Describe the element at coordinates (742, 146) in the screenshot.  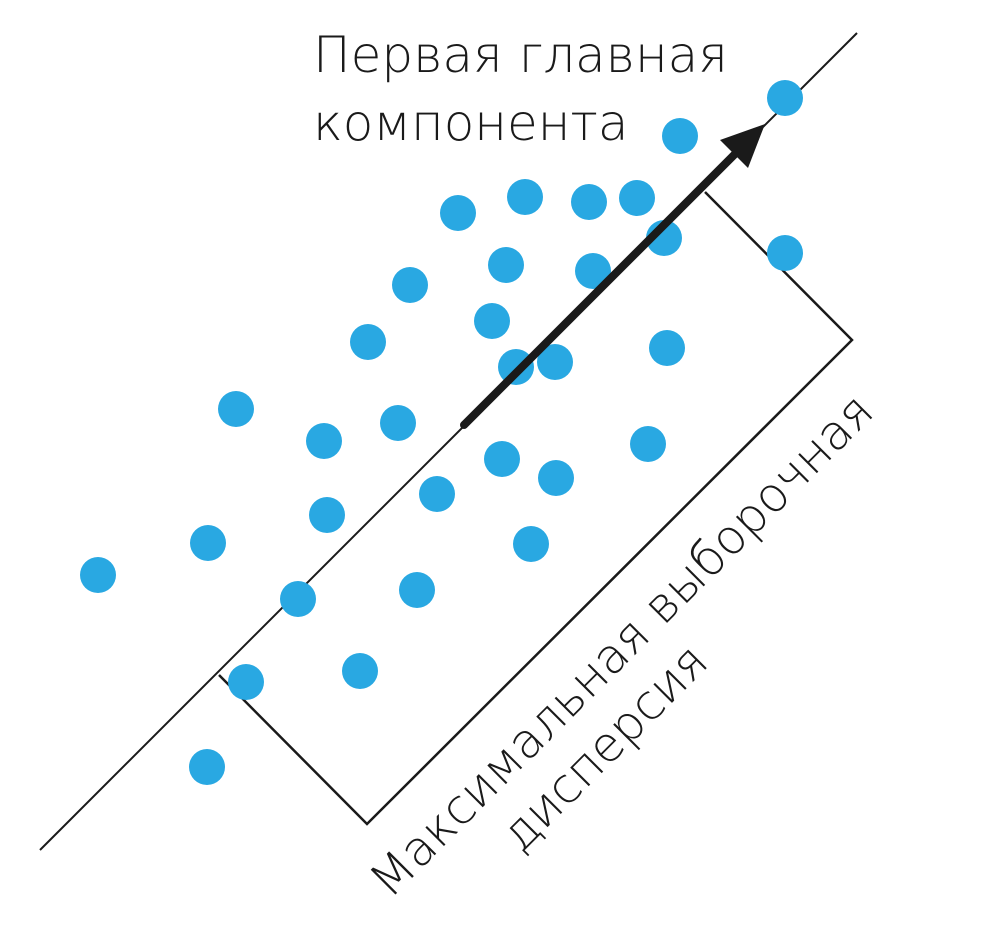
I see `component-arrow-head` at that location.